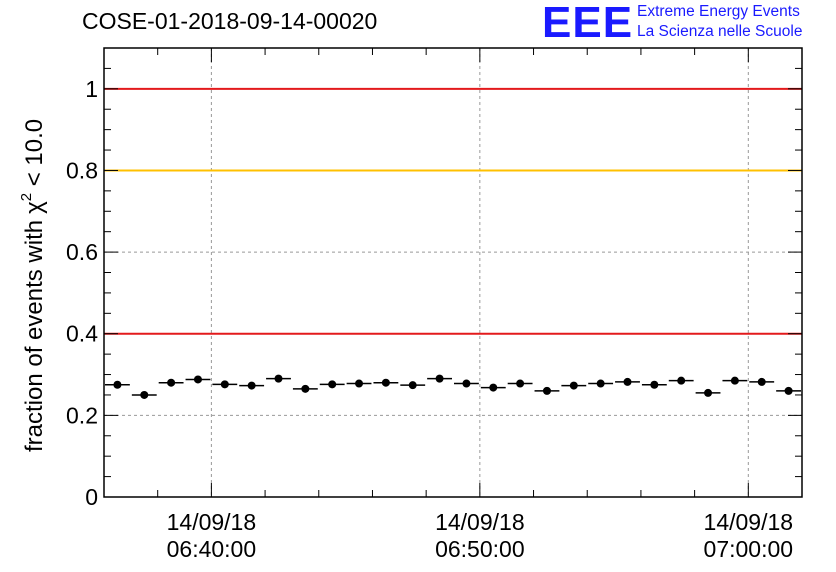 The width and height of the screenshot is (836, 572). I want to click on y-axis-label: fraction of events with χ2 < 10.0, so click(33, 285).